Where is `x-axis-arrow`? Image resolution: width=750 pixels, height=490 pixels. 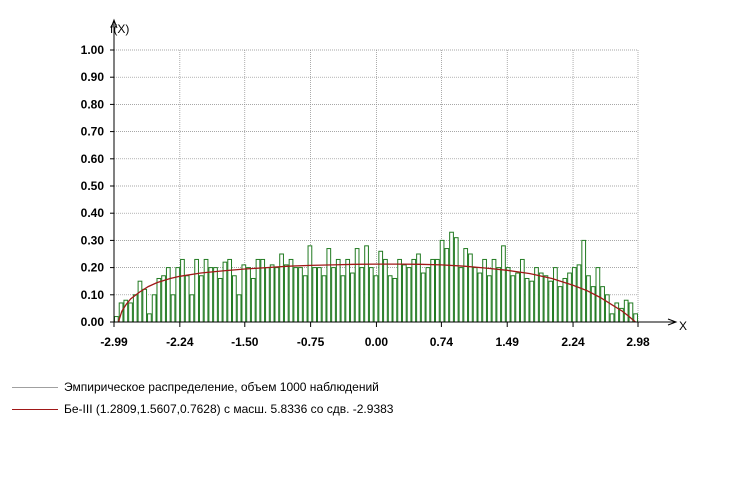 x-axis-arrow is located at coordinates (672, 322).